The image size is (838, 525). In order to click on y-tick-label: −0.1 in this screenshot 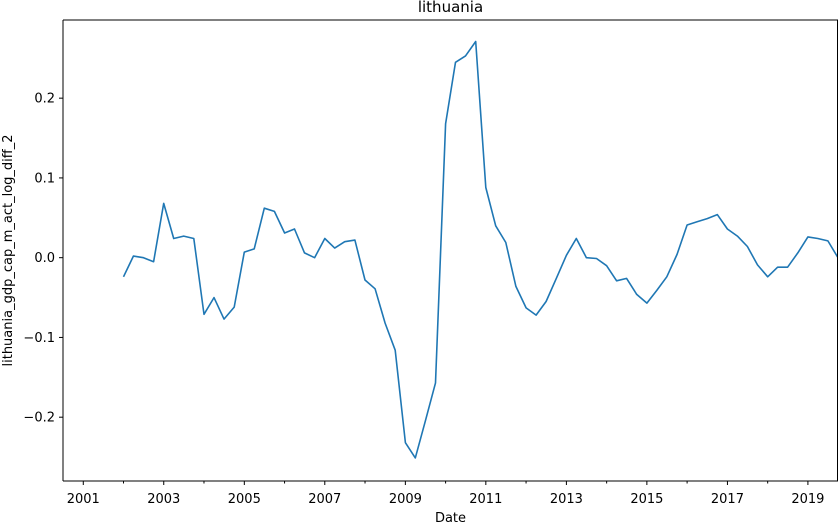, I will do `click(39, 338)`.